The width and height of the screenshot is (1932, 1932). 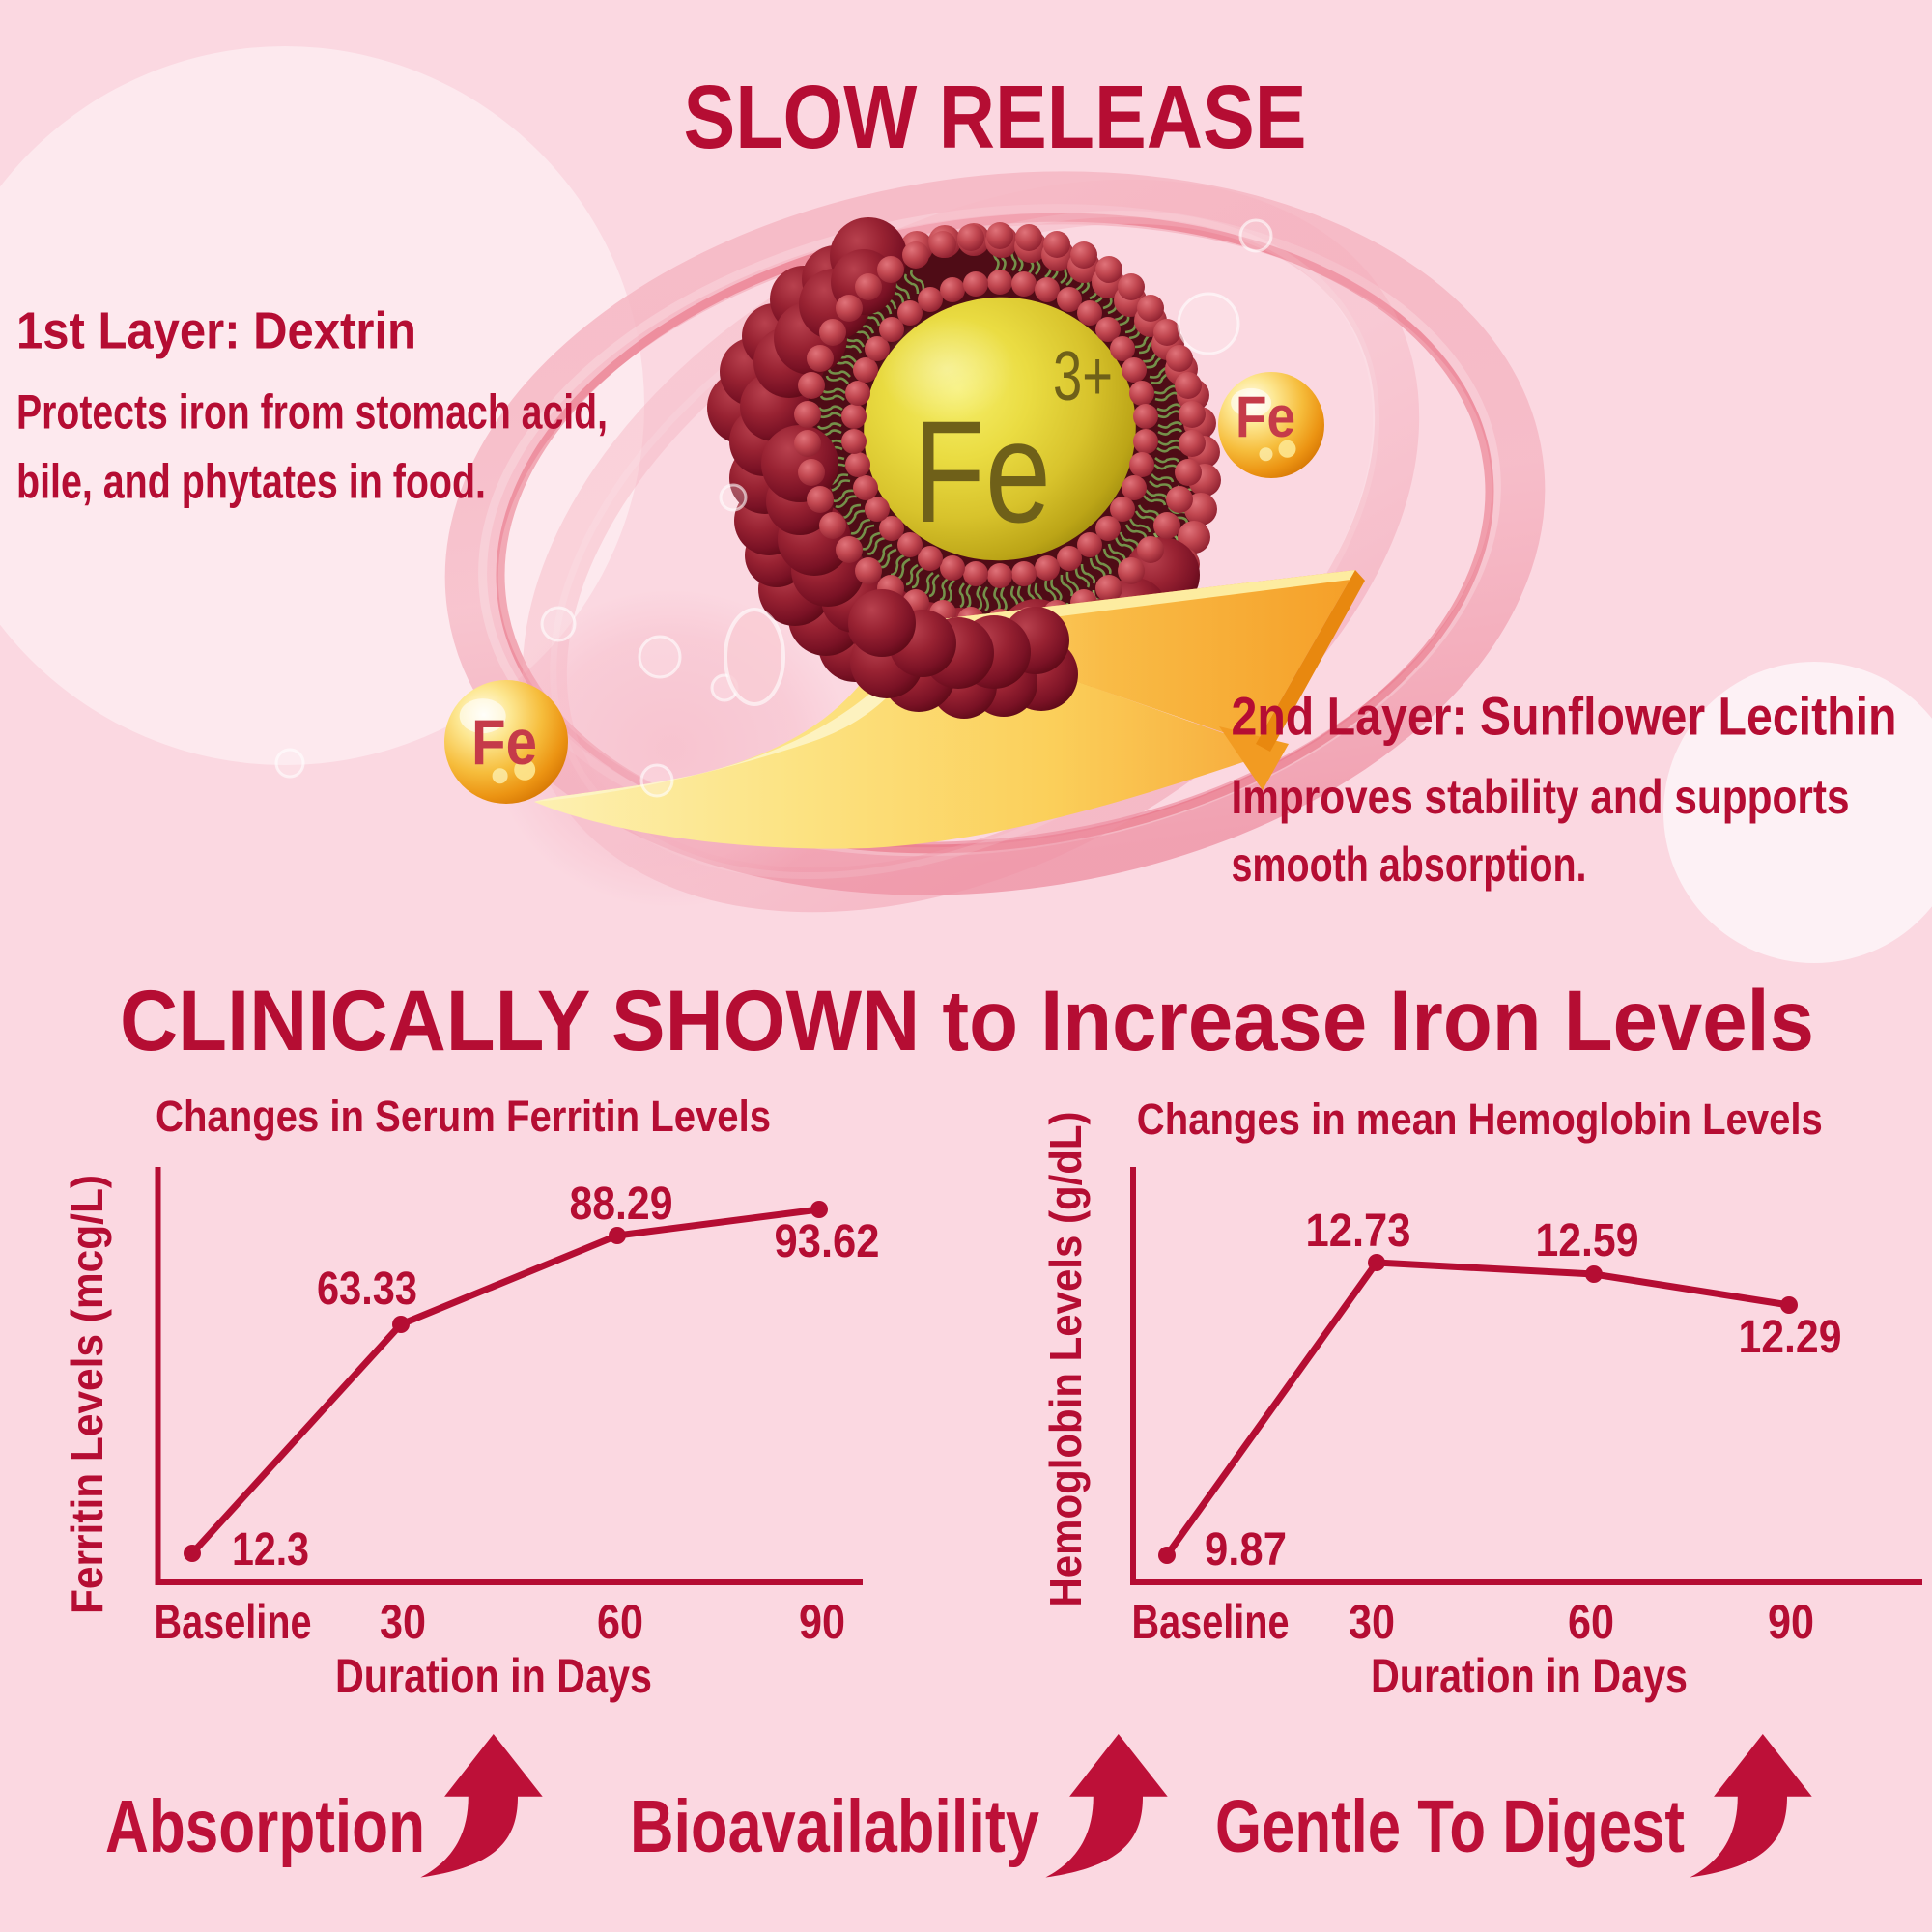 I want to click on svg-text: Ferritin Levels (mcg/L), so click(x=87, y=1394).